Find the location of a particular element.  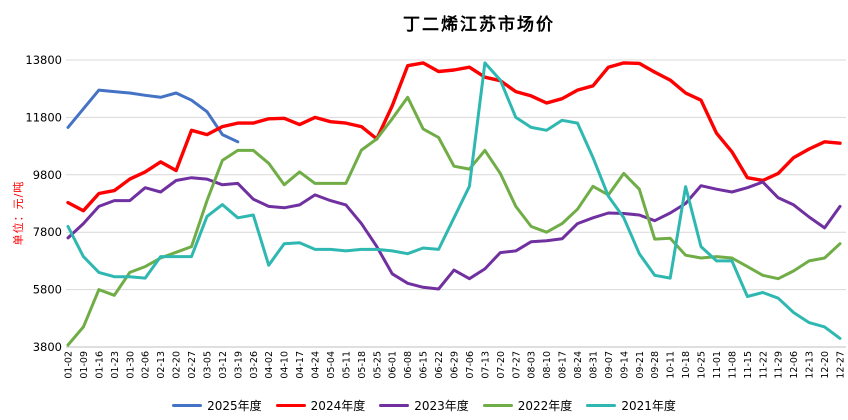

x-tick-label: 07-20 is located at coordinates (501, 365).